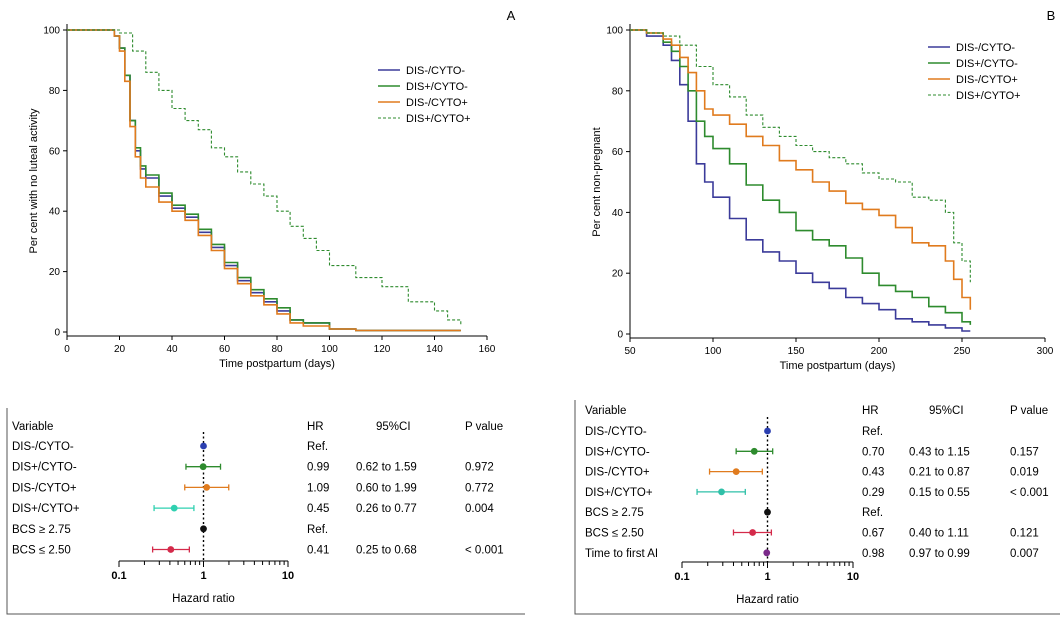 The height and width of the screenshot is (619, 1063). Describe the element at coordinates (873, 473) in the screenshot. I see `row-hr: 0.43` at that location.